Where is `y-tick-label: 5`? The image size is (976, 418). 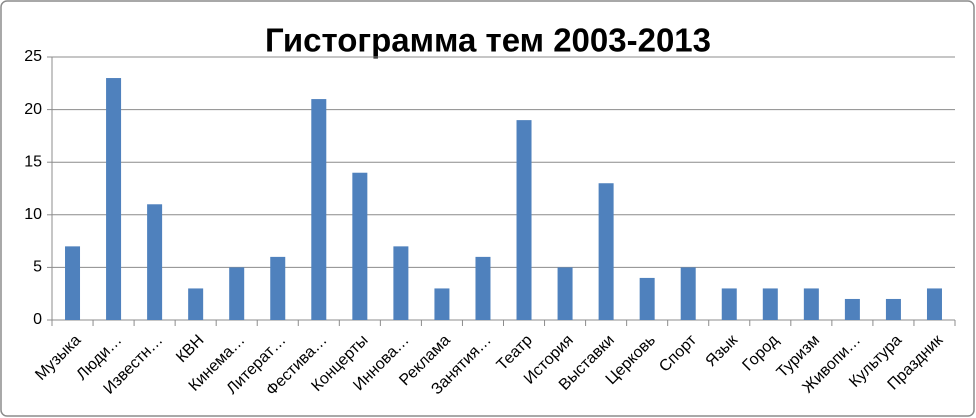
y-tick-label: 5 is located at coordinates (37, 267).